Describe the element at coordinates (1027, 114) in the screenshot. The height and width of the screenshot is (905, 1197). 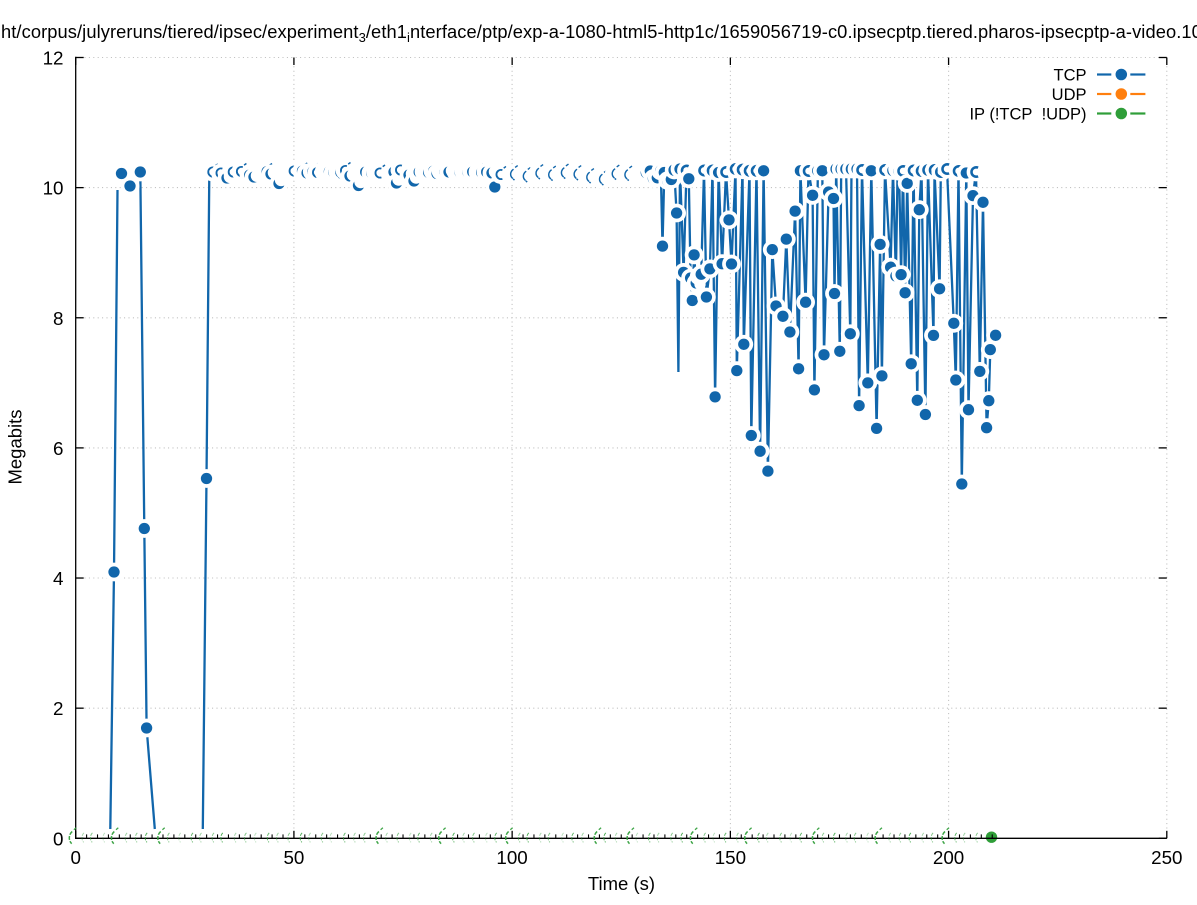
I see `svg-text: IP (!TCP !UDP)` at that location.